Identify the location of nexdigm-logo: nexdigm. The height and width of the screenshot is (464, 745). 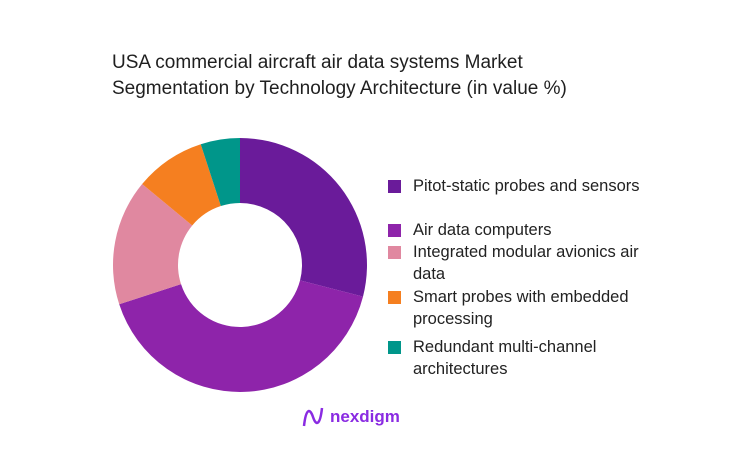
(351, 417).